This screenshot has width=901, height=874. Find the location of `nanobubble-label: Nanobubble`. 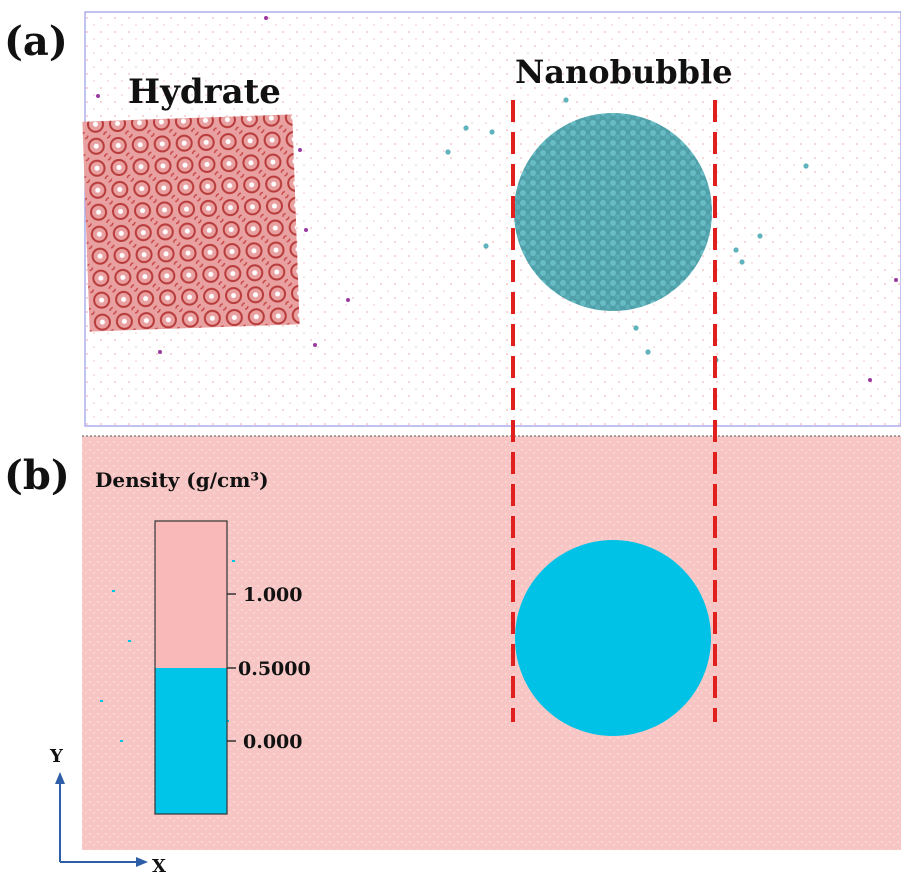

nanobubble-label: Nanobubble is located at coordinates (624, 72).